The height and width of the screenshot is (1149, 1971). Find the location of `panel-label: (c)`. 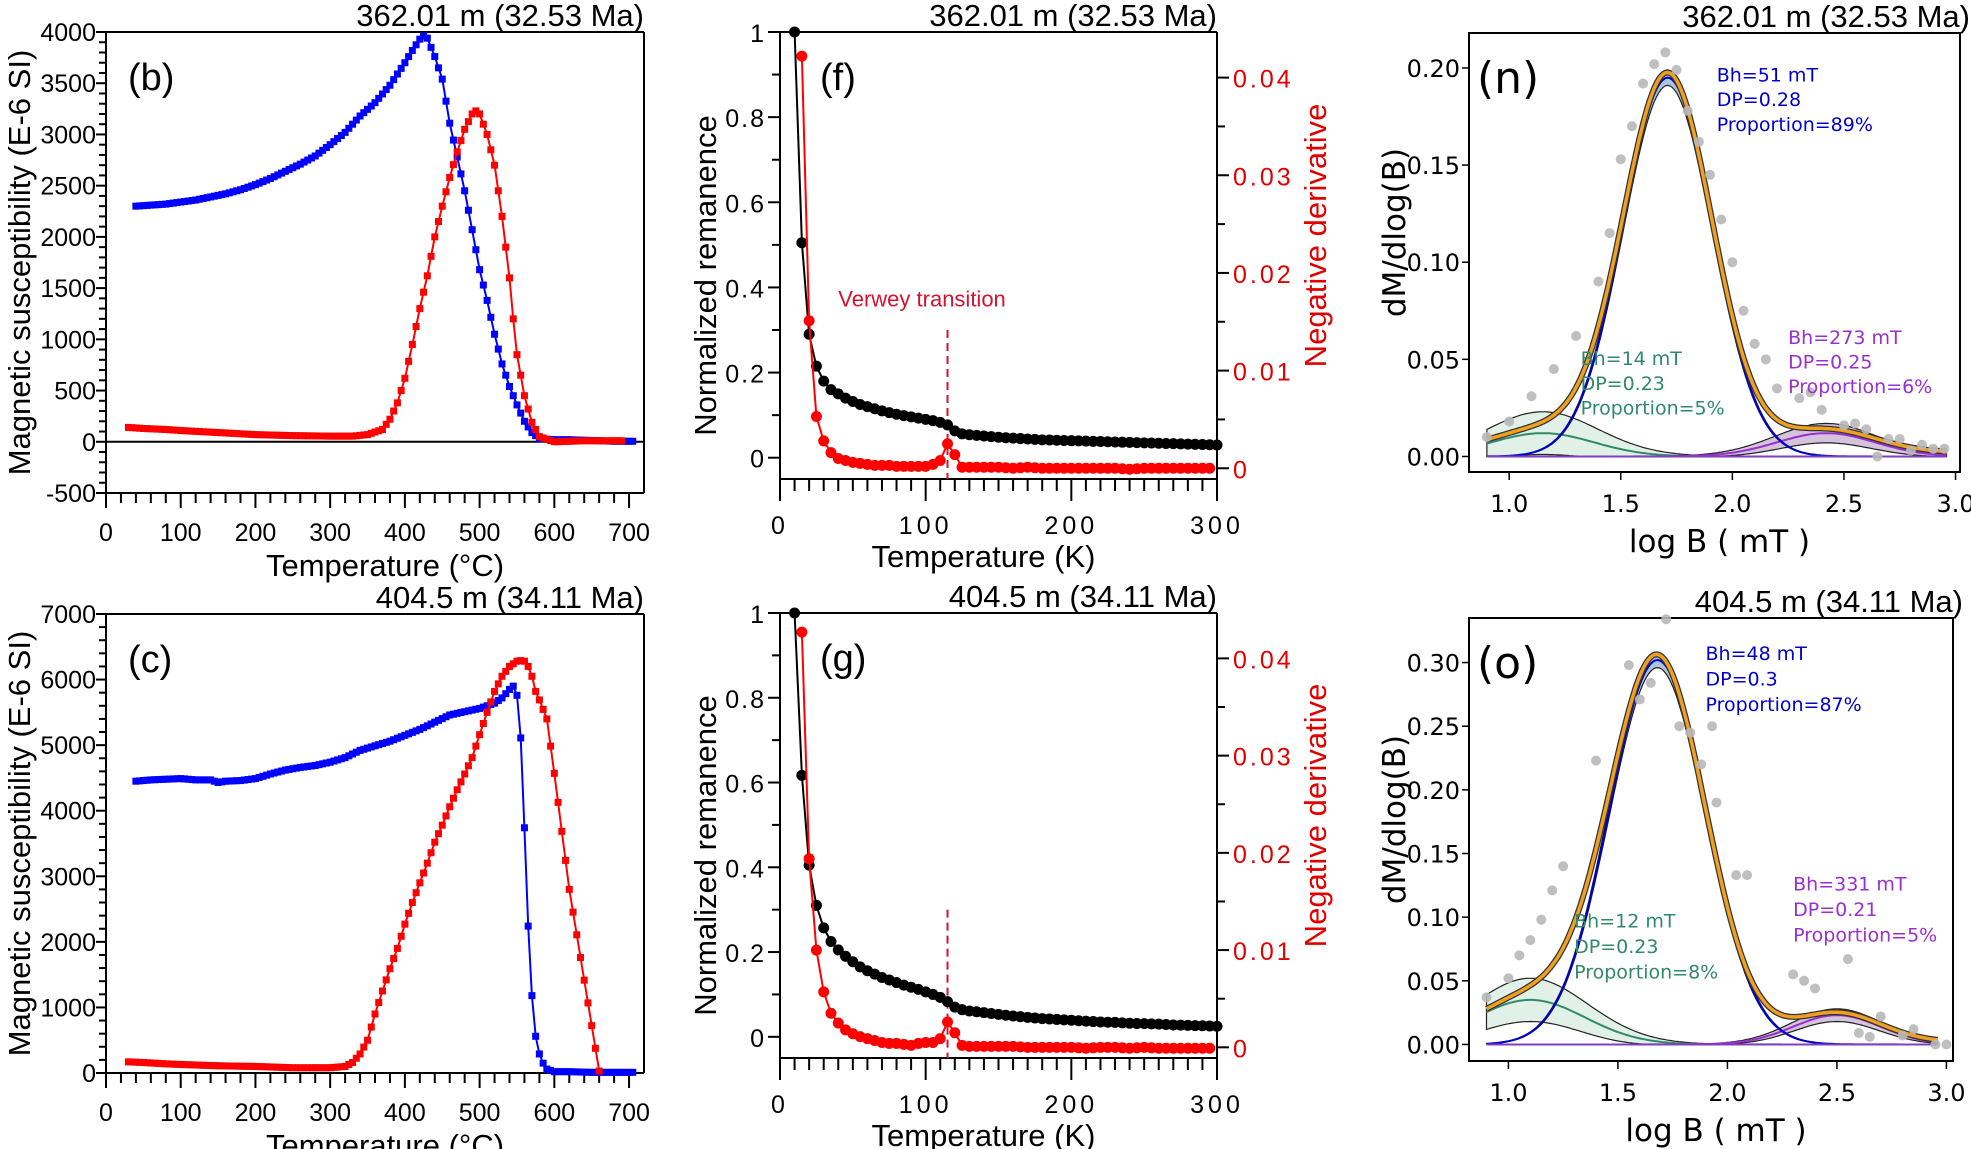

panel-label: (c) is located at coordinates (150, 660).